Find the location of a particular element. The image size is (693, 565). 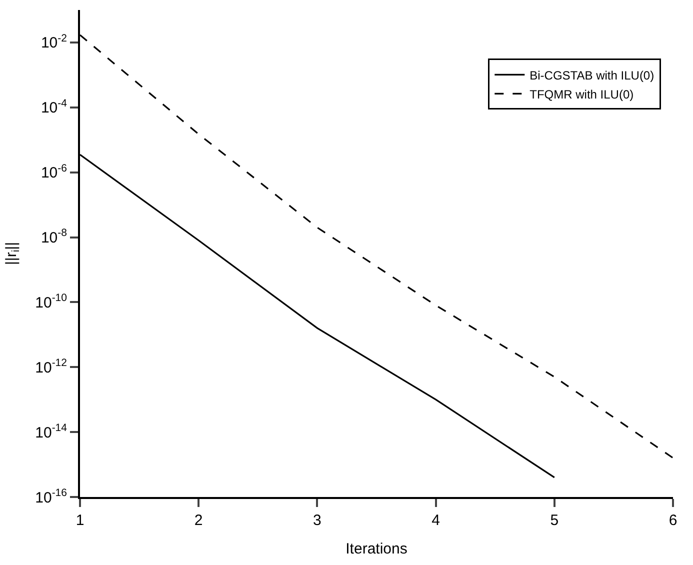

y-tick-label: 10$^{-16}$ is located at coordinates (51, 496).